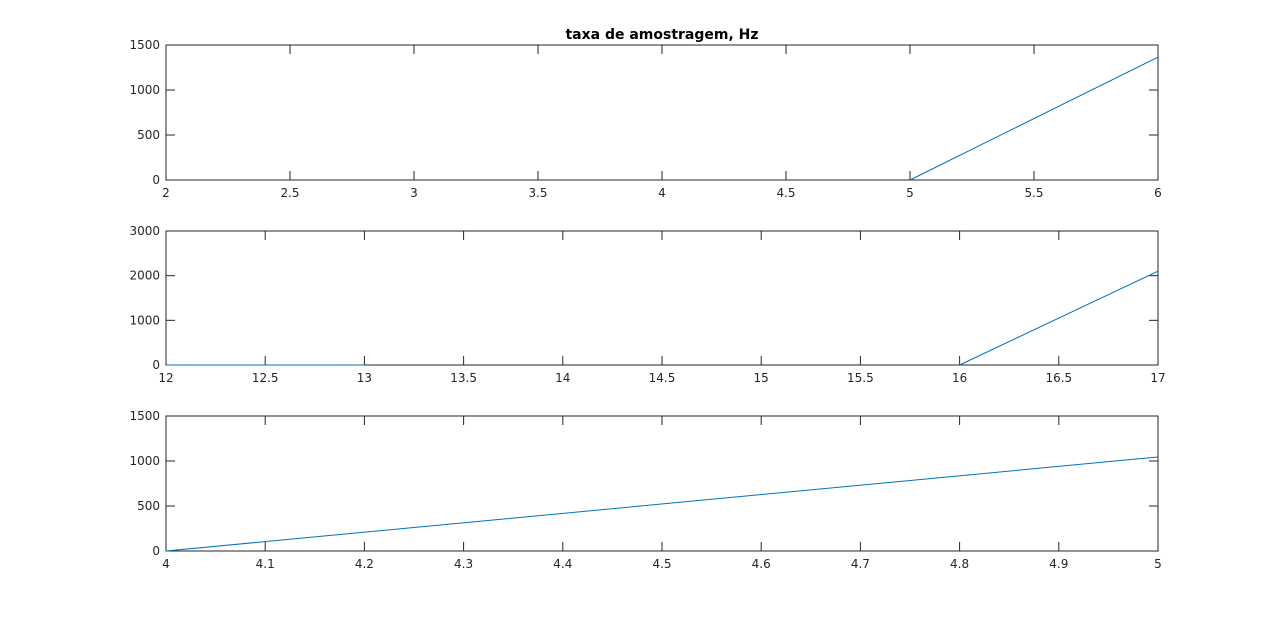 This screenshot has width=1280, height=619. I want to click on x-tick-label: 4.4, so click(562, 564).